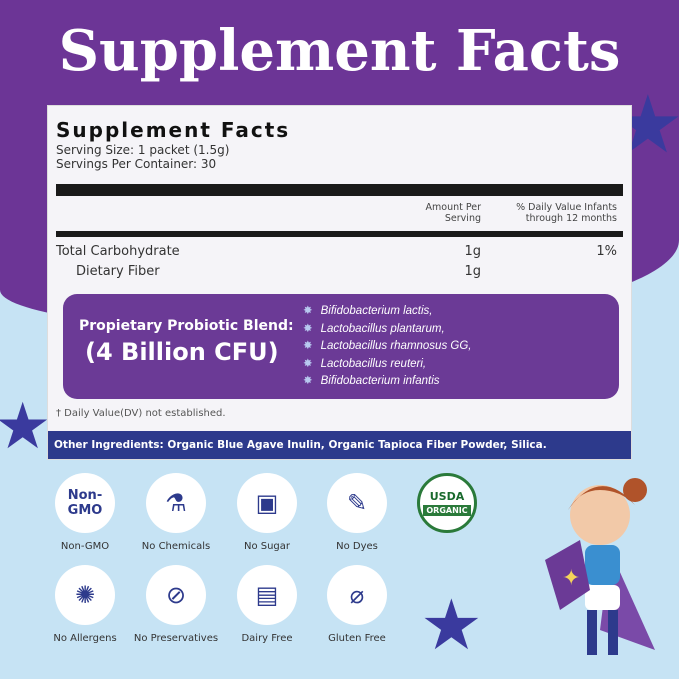 Image resolution: width=679 pixels, height=679 pixels. Describe the element at coordinates (85, 638) in the screenshot. I see `badge-label: No Allergens` at that location.